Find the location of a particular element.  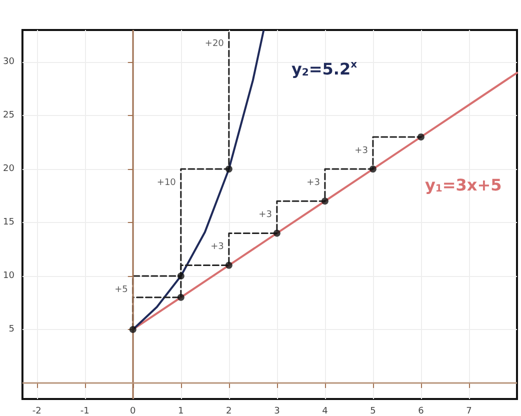

x-tick-label: 2 is located at coordinates (229, 411).